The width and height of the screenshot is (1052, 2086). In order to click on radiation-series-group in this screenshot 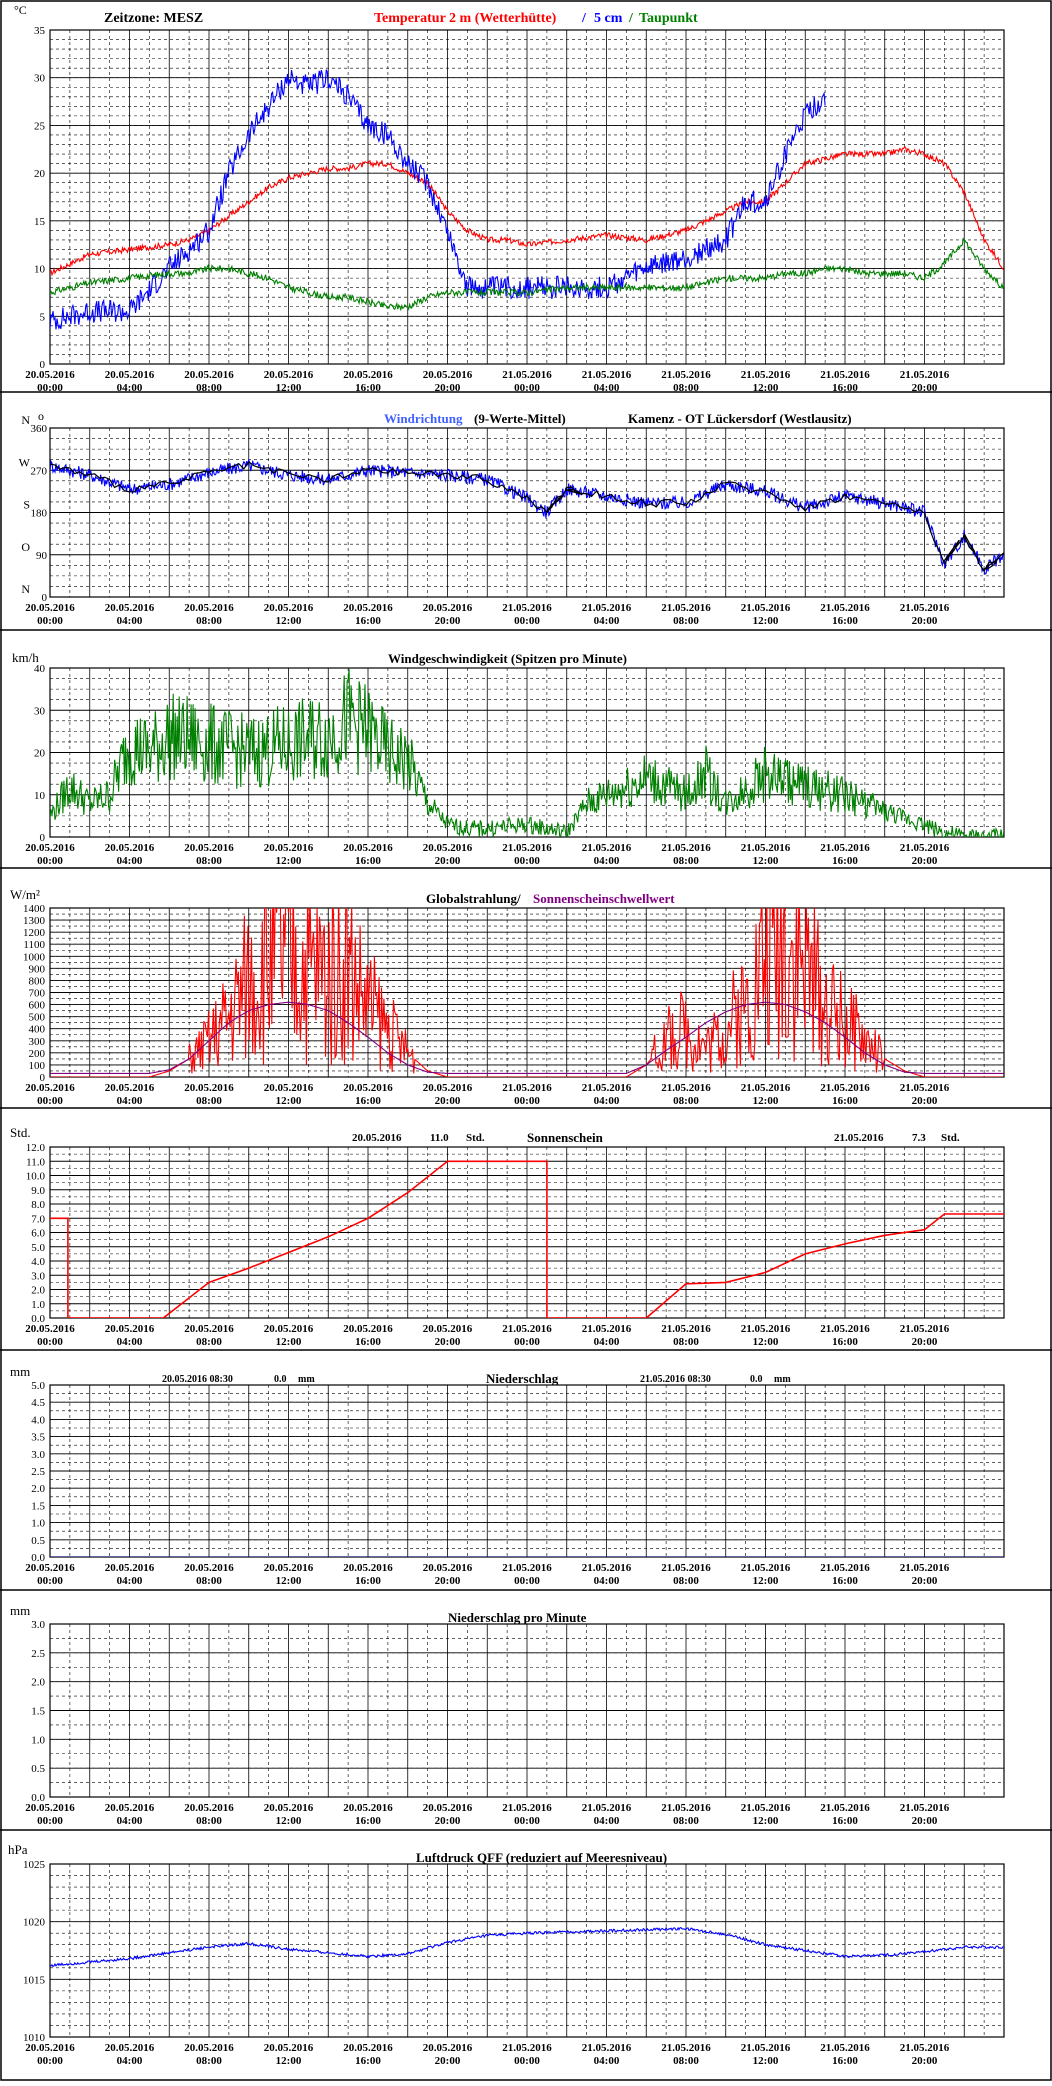, I will do `click(527, 992)`.